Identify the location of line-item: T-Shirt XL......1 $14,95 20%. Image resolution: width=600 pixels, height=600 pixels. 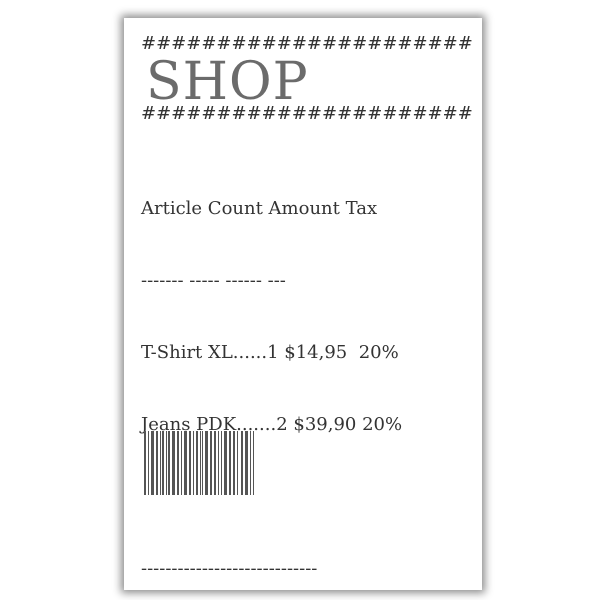
(270, 352).